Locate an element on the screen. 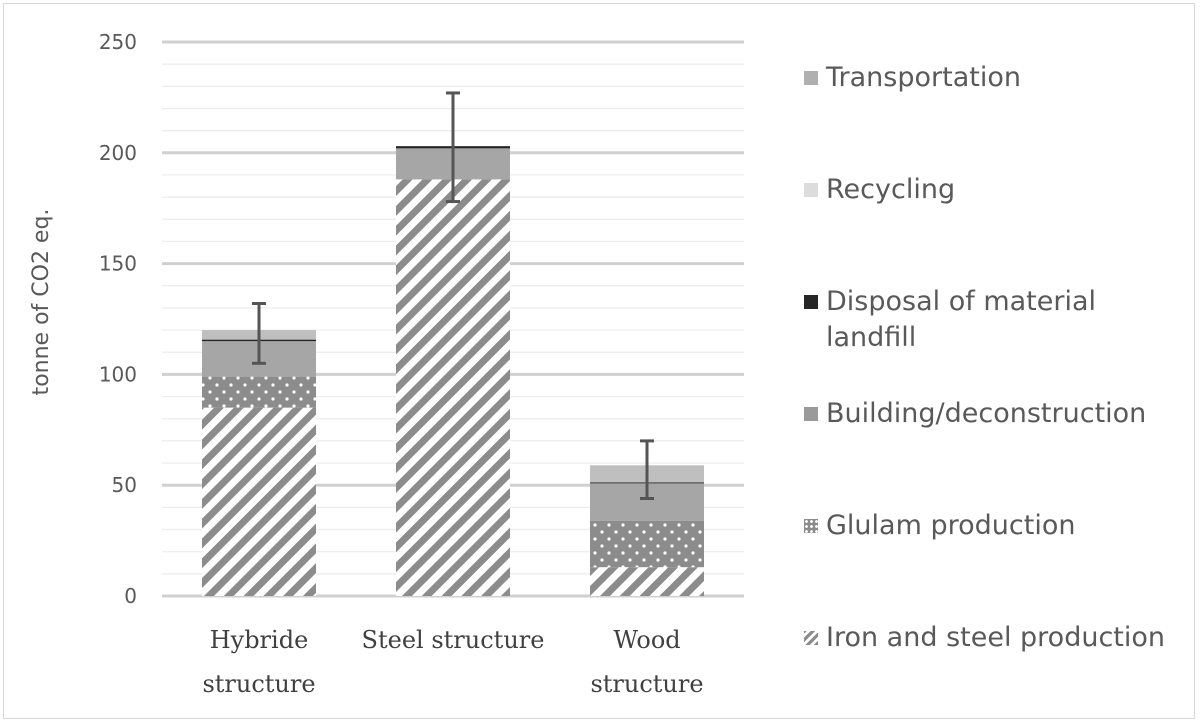 This screenshot has height=724, width=1200. legend-label: Building/deconstruction is located at coordinates (986, 413).